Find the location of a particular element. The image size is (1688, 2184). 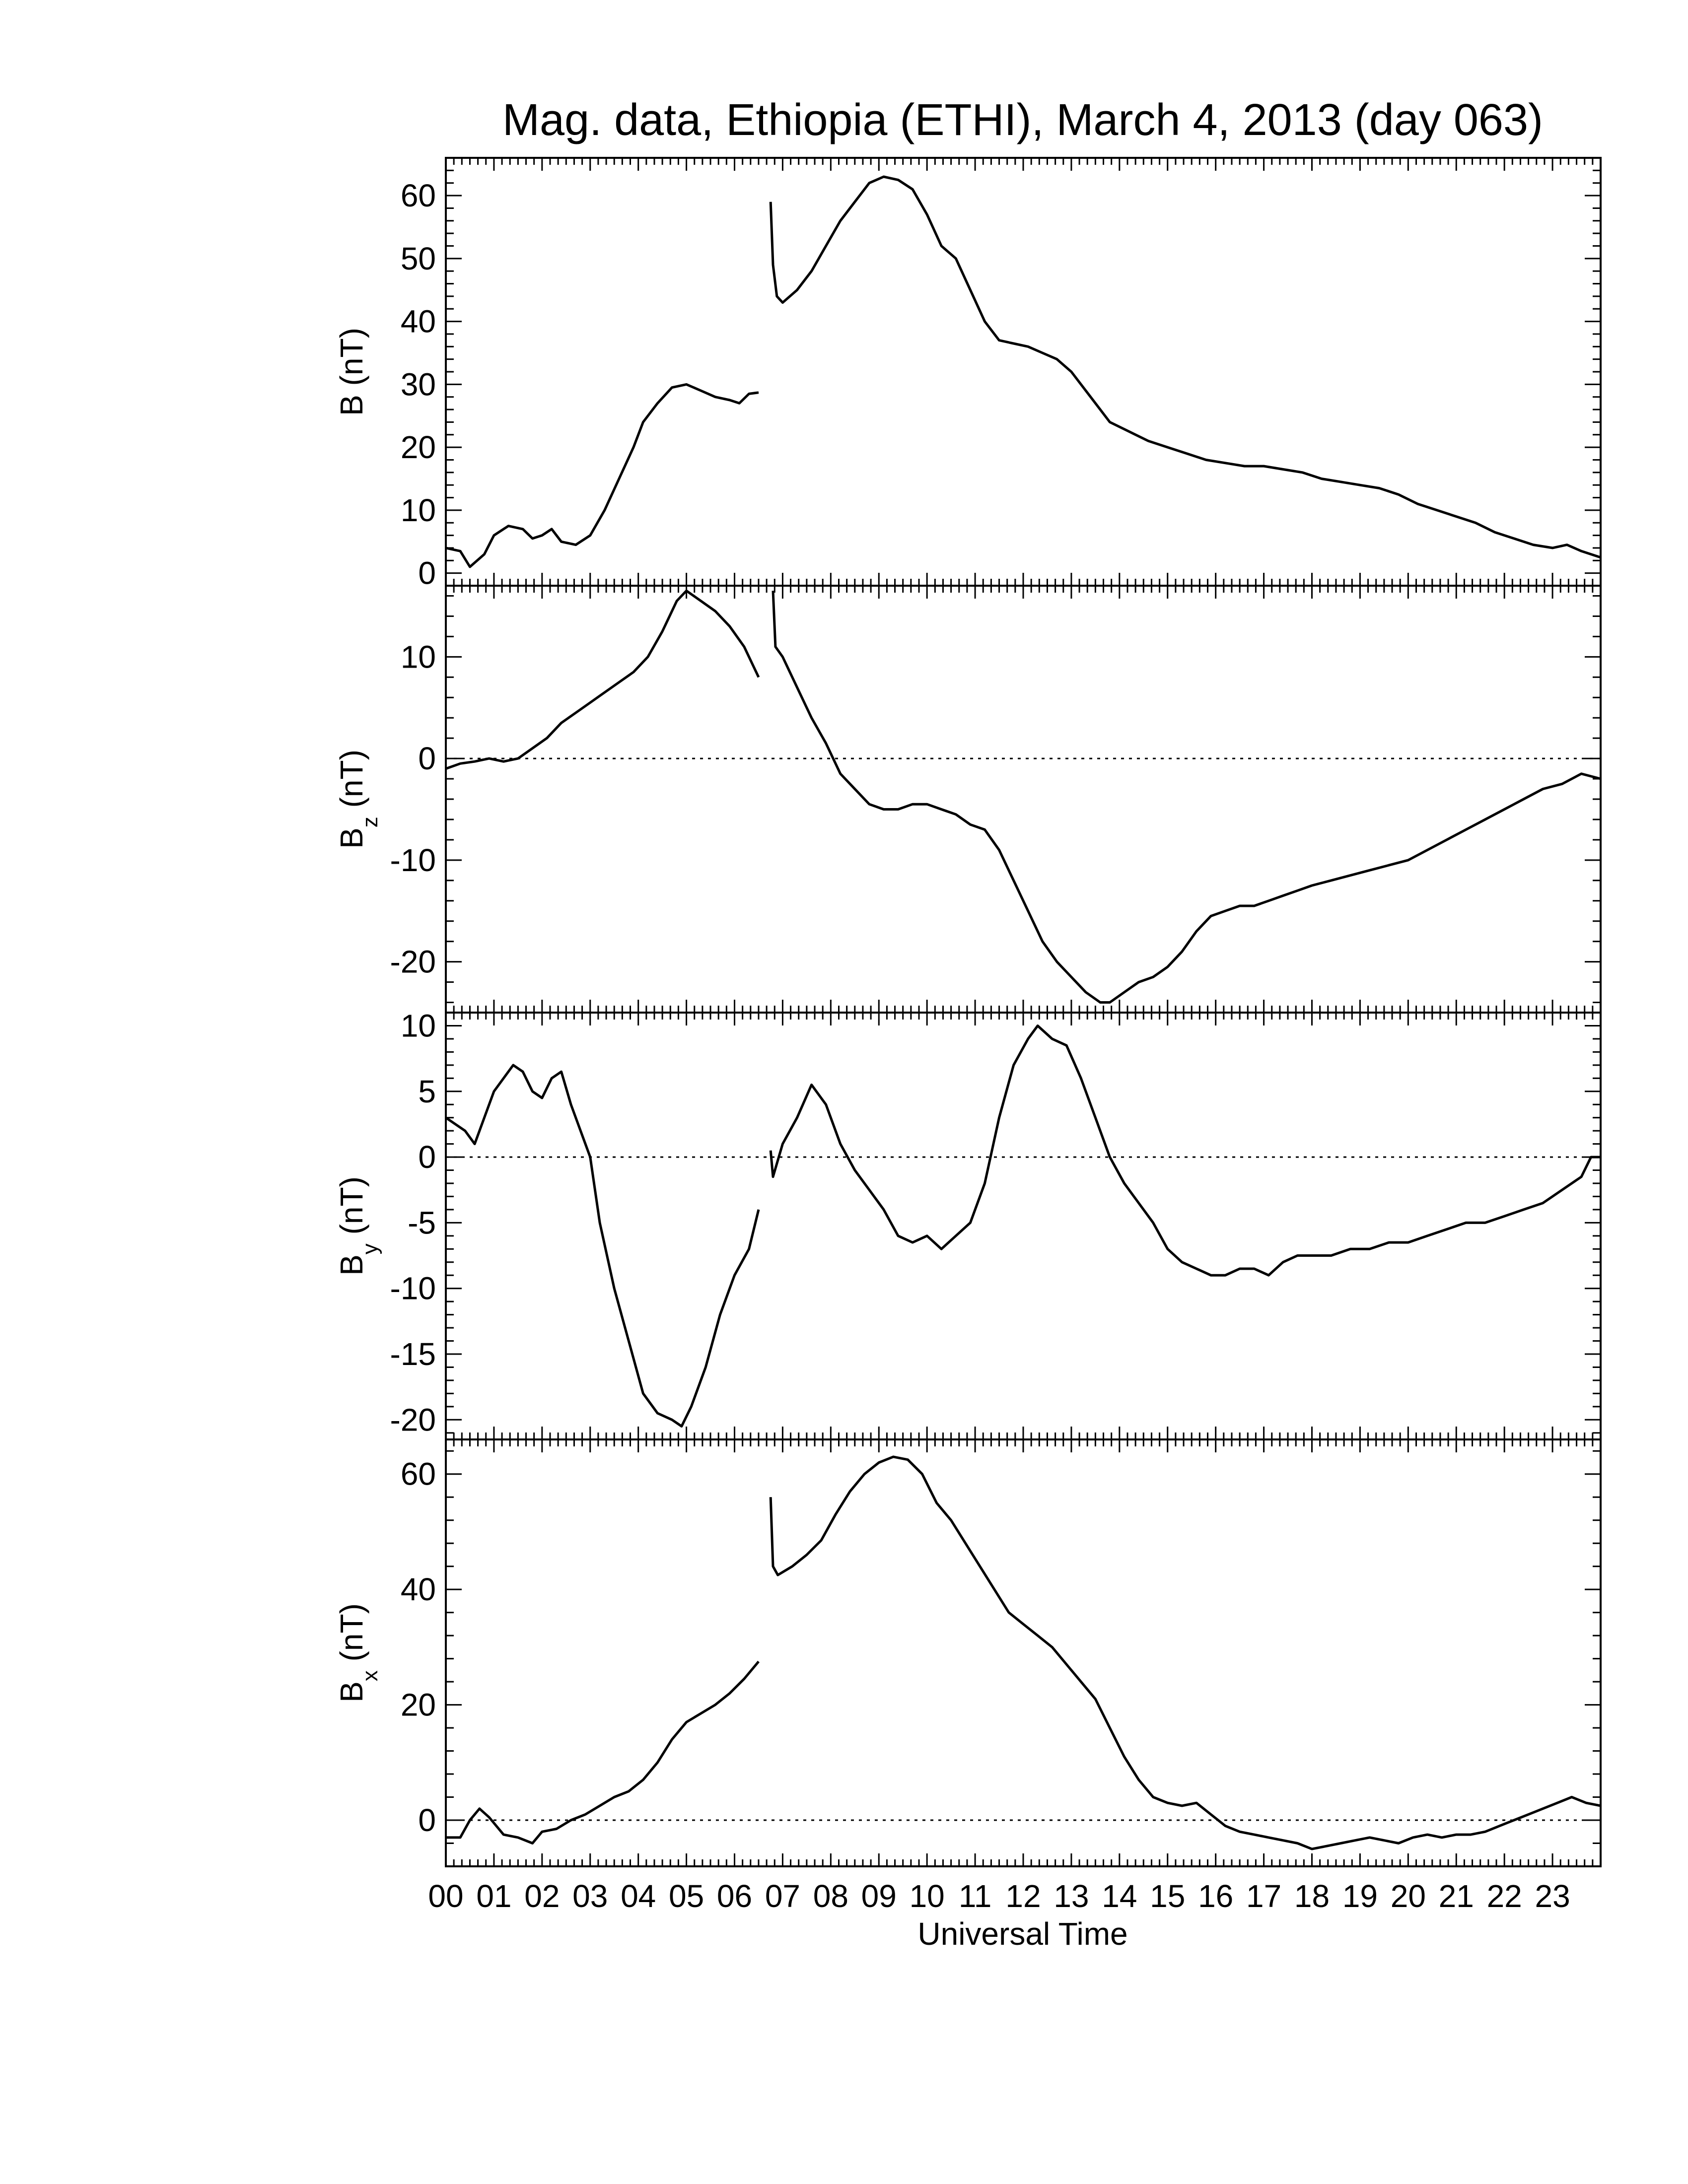

y-axis-label: Bz (nT) is located at coordinates (358, 799).